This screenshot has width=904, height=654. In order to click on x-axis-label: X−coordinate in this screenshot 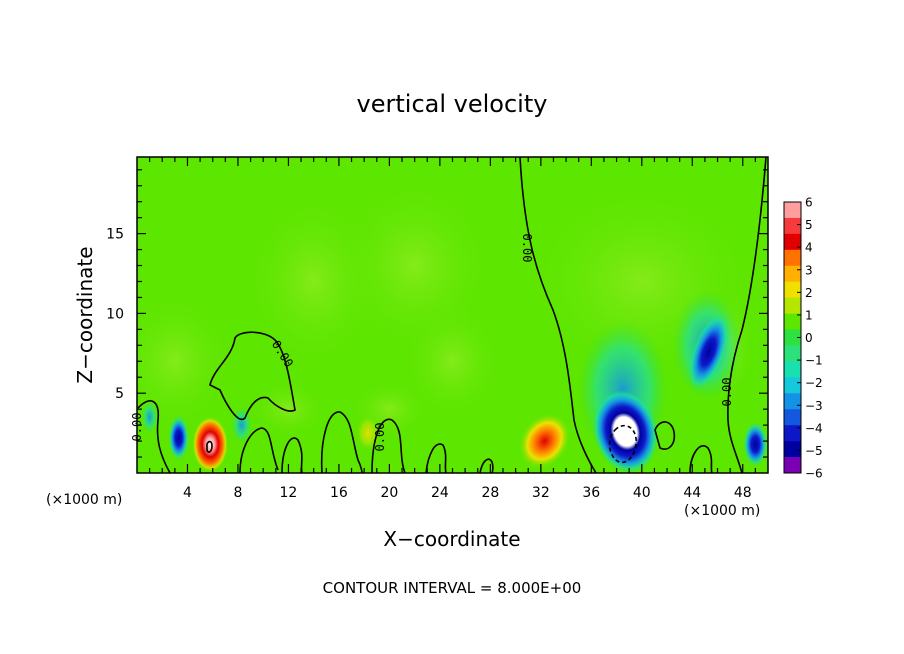, I will do `click(451, 539)`.